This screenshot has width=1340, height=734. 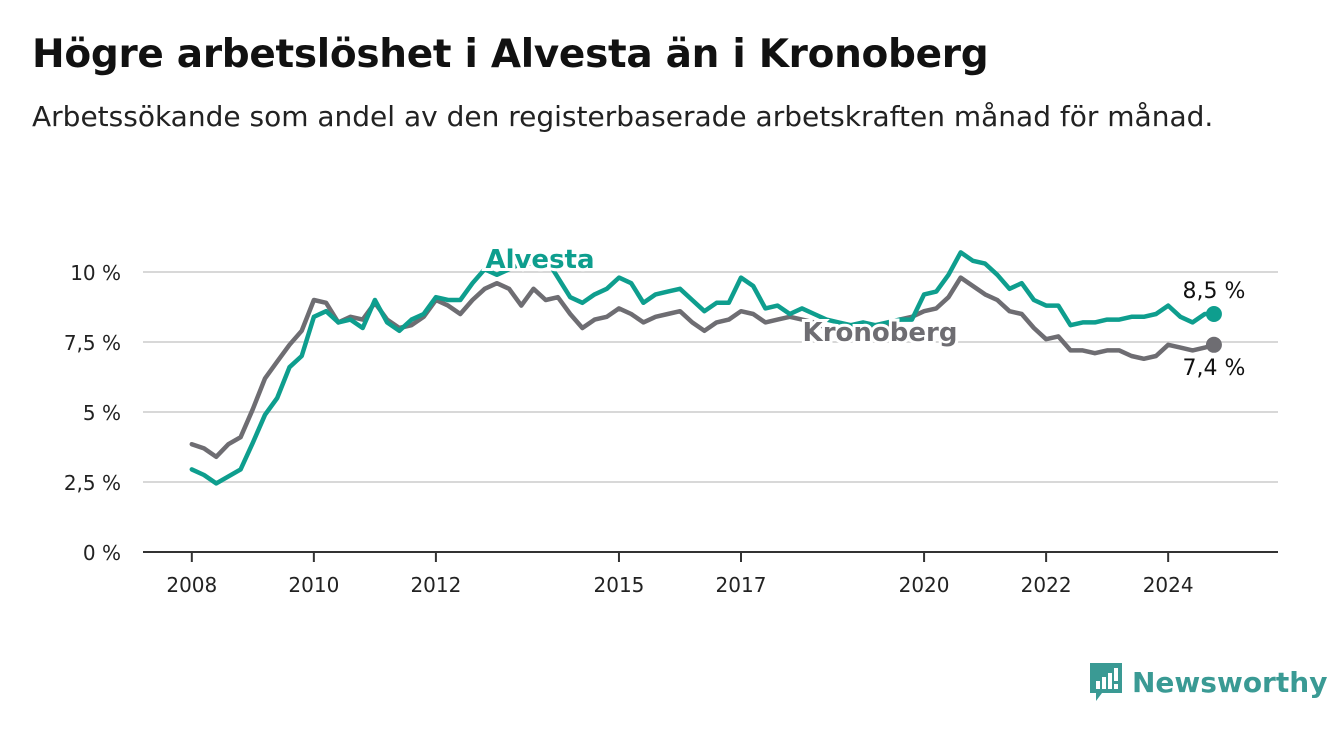 What do you see at coordinates (313, 585) in the screenshot?
I see `x-tick-label: 2010` at bounding box center [313, 585].